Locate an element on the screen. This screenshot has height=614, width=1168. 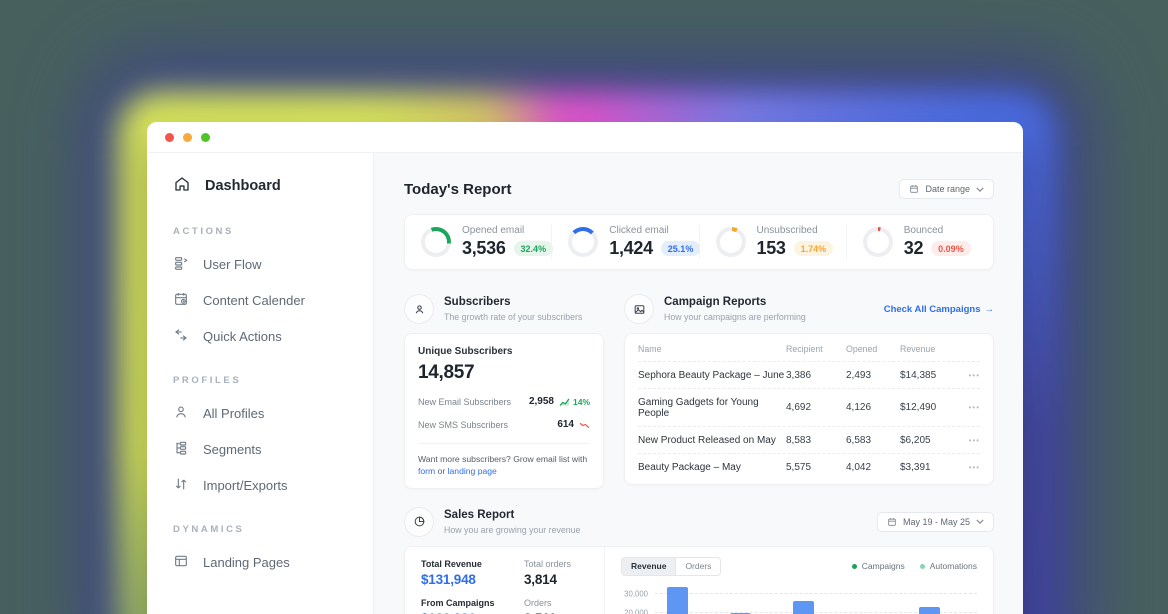
check-all-campaigns-link: Check All Campaigns → is located at coordinates (939, 309).